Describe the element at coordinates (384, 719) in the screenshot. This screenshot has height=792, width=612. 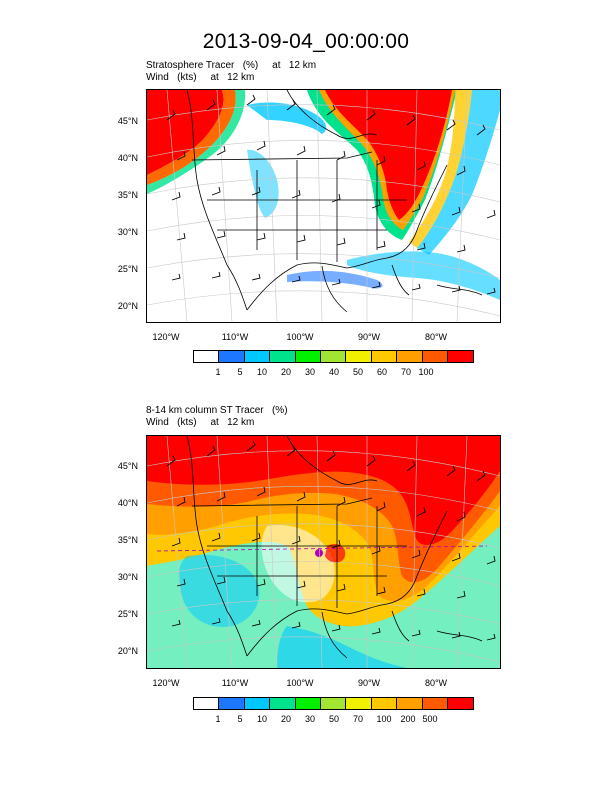
I see `panel2-colorbar-label: 100` at that location.